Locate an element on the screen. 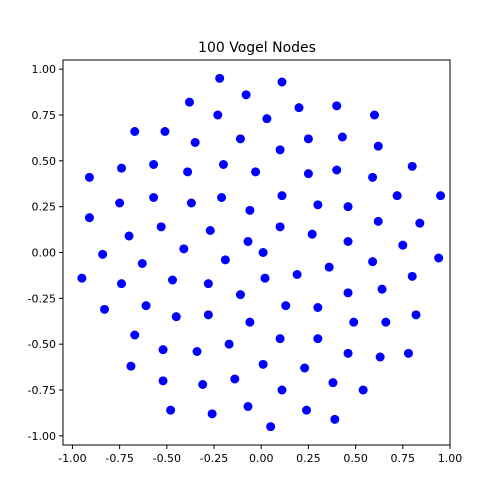 This screenshot has width=500, height=500. y-tick-label: -0.50 is located at coordinates (42, 344).